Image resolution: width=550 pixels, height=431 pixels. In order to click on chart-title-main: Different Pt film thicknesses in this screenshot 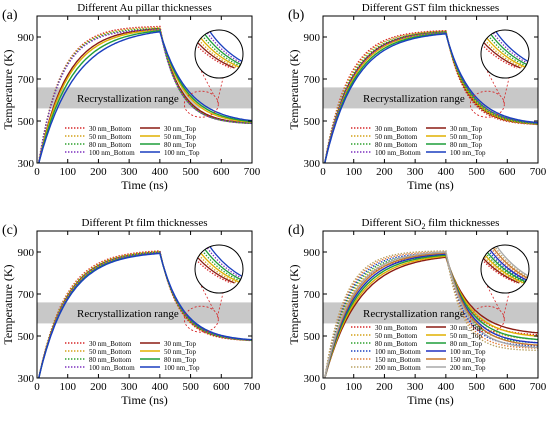, I will do `click(145, 223)`.